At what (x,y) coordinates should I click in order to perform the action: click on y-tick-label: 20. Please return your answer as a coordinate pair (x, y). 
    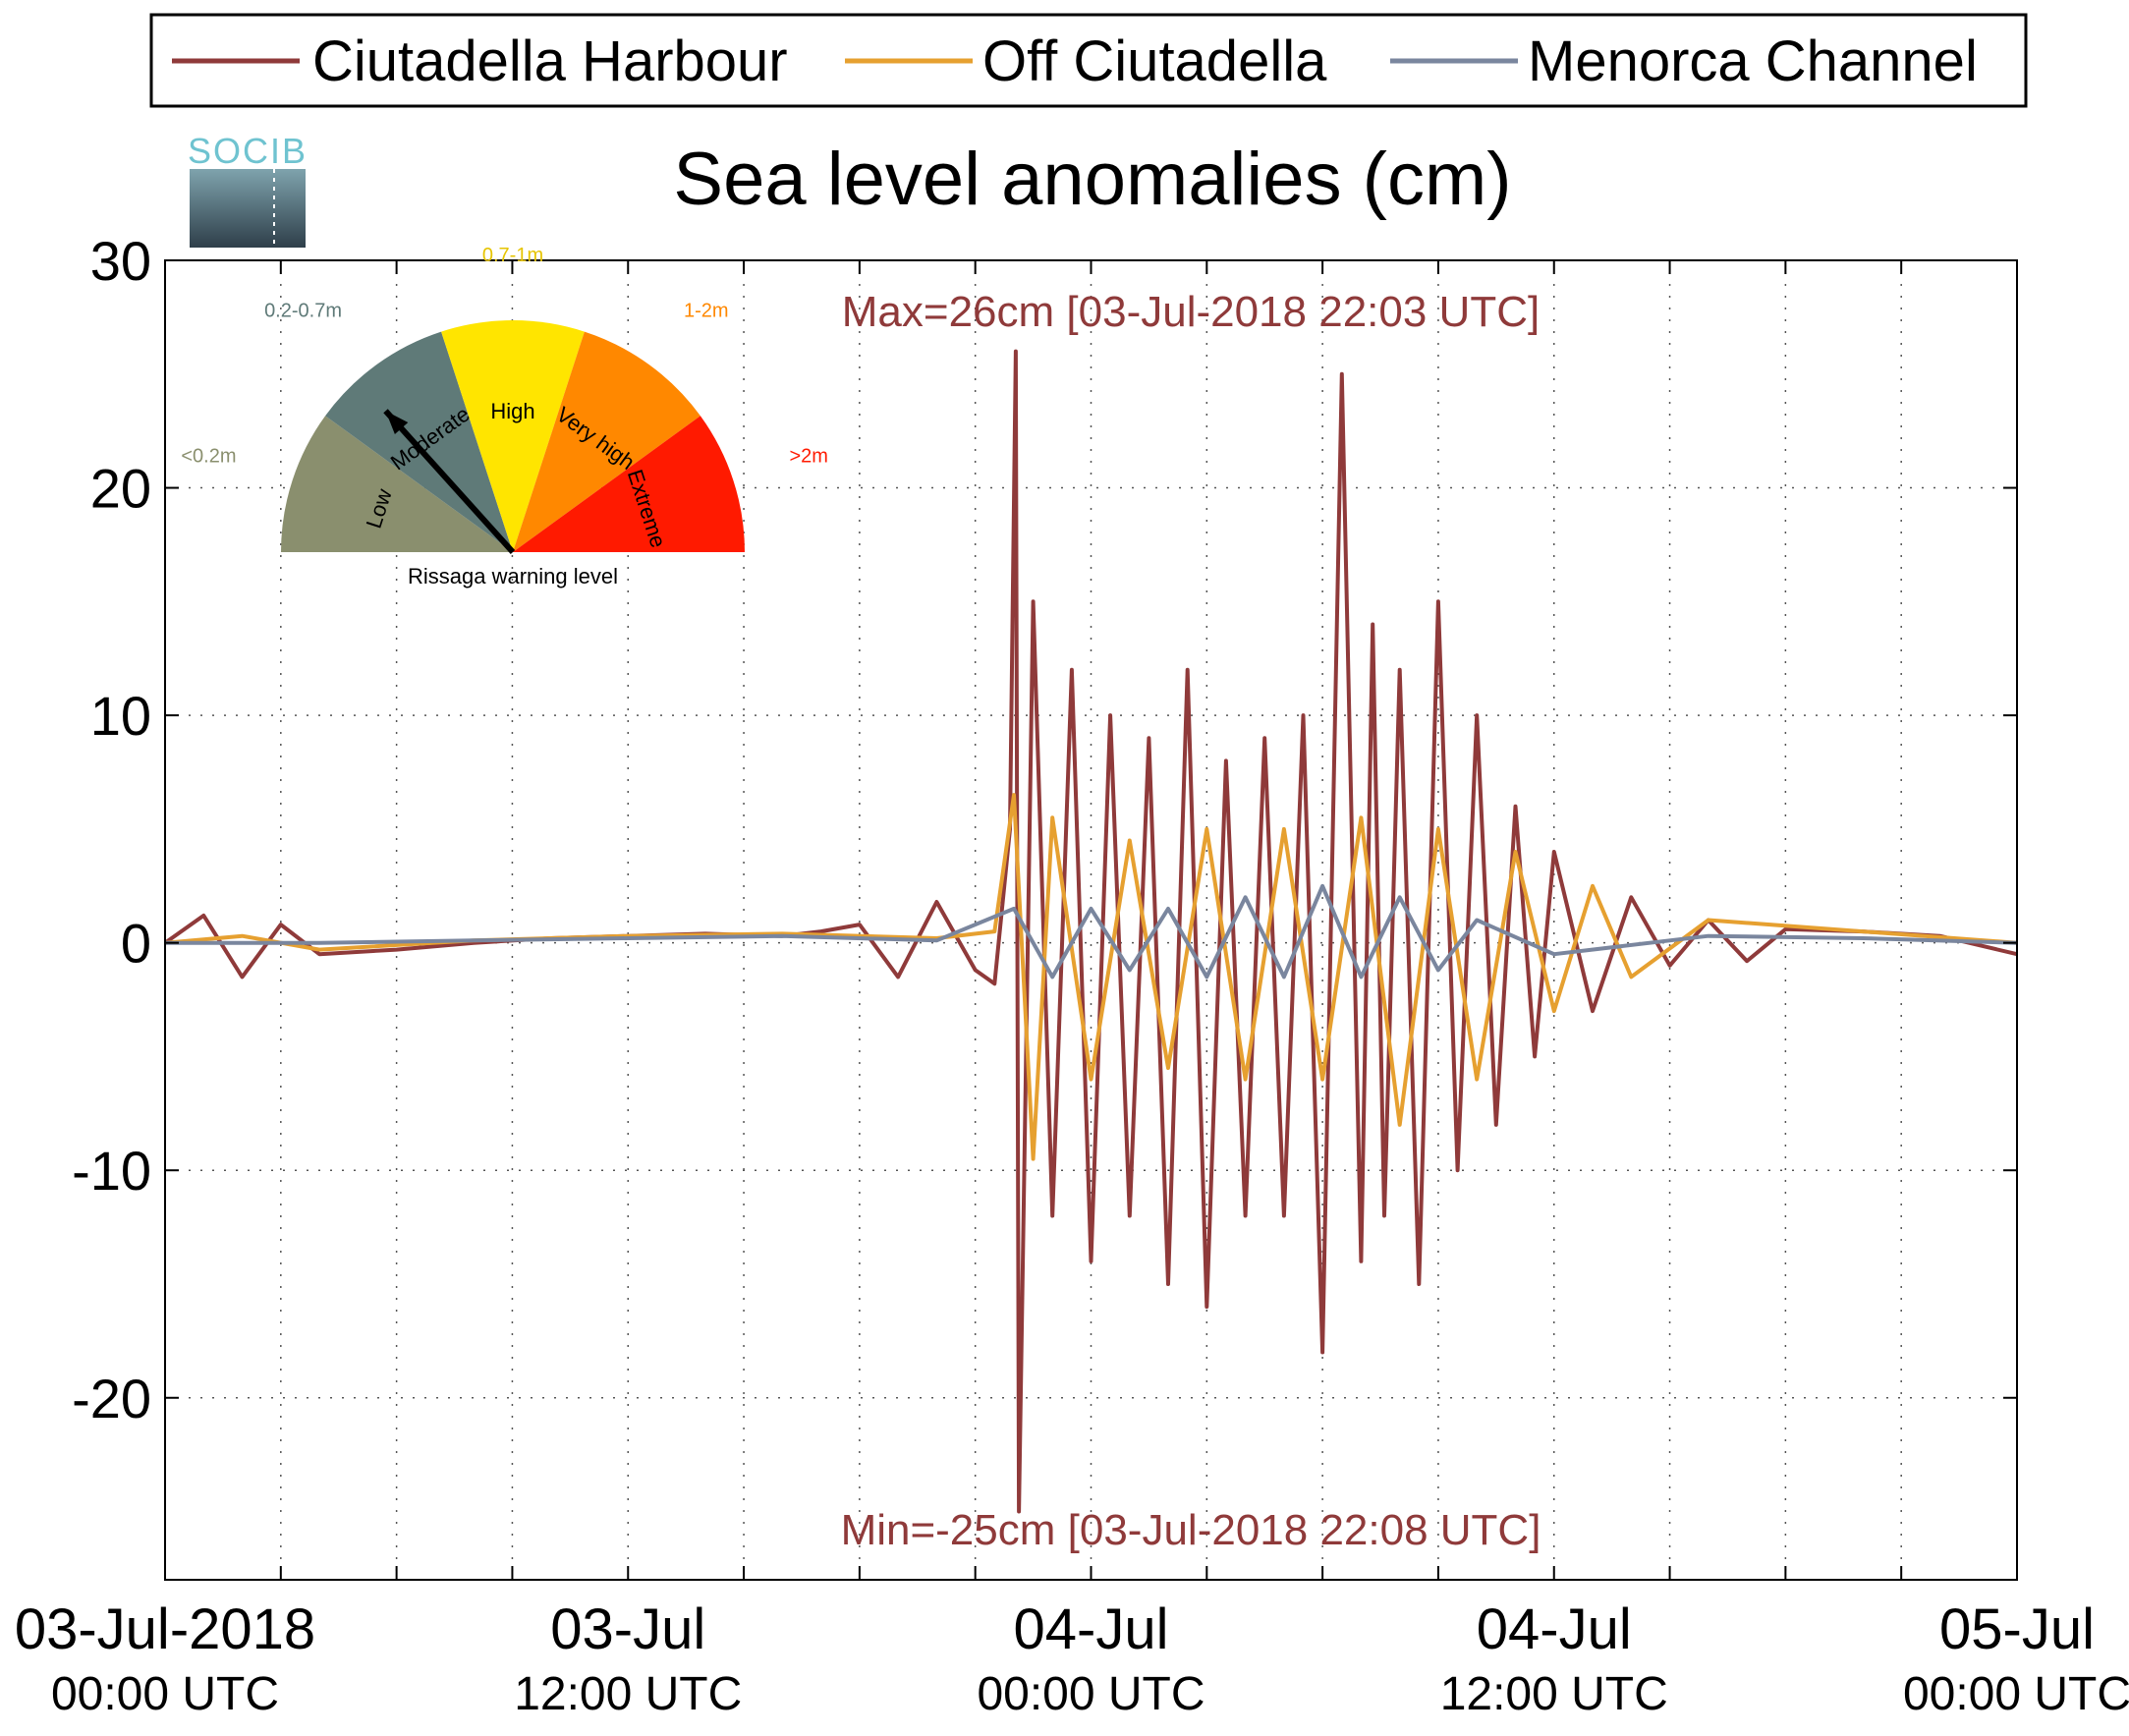
    Looking at the image, I should click on (120, 489).